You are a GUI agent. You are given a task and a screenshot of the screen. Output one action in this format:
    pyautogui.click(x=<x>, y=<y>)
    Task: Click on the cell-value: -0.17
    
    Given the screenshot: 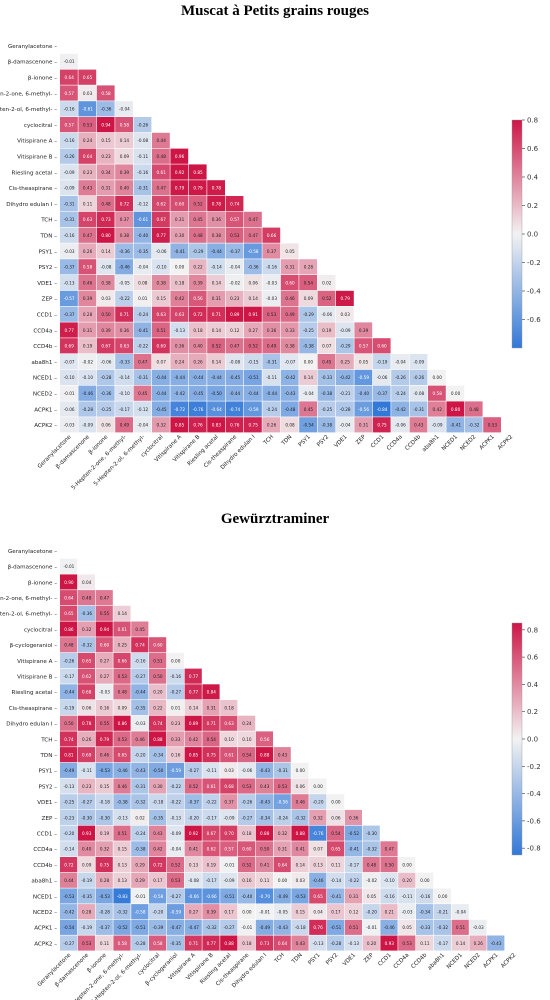 What is the action you would take?
    pyautogui.click(x=124, y=409)
    